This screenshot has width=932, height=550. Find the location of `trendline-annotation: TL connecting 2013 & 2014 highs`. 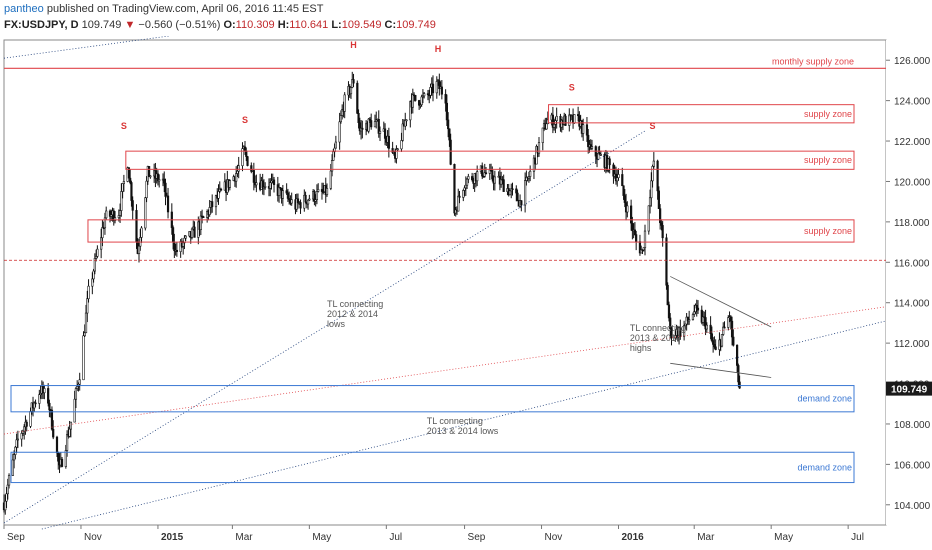

trendline-annotation: TL connecting 2013 & 2014 highs is located at coordinates (658, 338).